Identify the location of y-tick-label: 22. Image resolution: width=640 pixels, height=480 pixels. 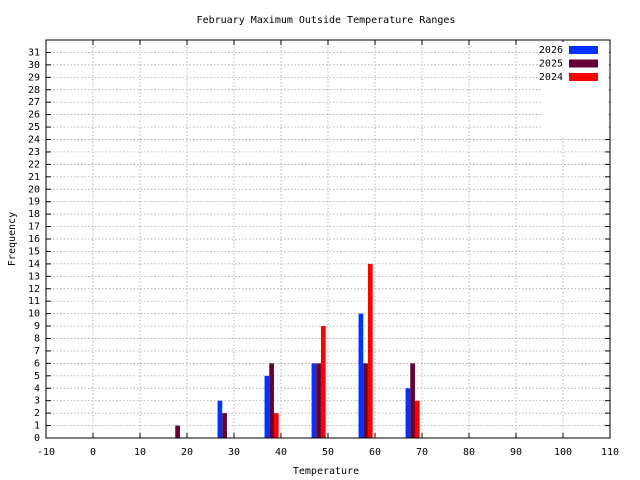
(34, 164).